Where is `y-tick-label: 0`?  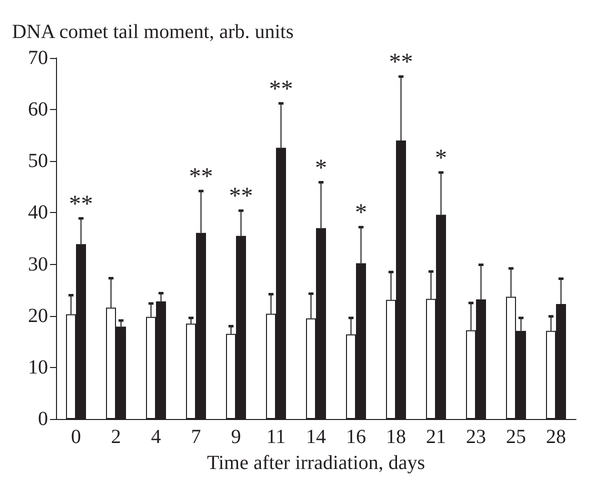
y-tick-label: 0 is located at coordinates (43, 419).